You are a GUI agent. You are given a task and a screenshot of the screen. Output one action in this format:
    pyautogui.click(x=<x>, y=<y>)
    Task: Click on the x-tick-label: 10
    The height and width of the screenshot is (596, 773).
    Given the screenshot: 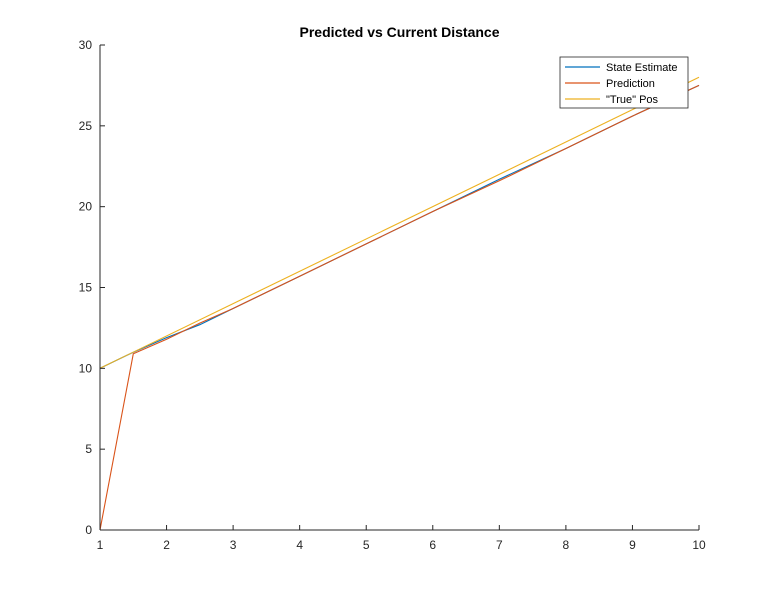 What is the action you would take?
    pyautogui.click(x=699, y=545)
    